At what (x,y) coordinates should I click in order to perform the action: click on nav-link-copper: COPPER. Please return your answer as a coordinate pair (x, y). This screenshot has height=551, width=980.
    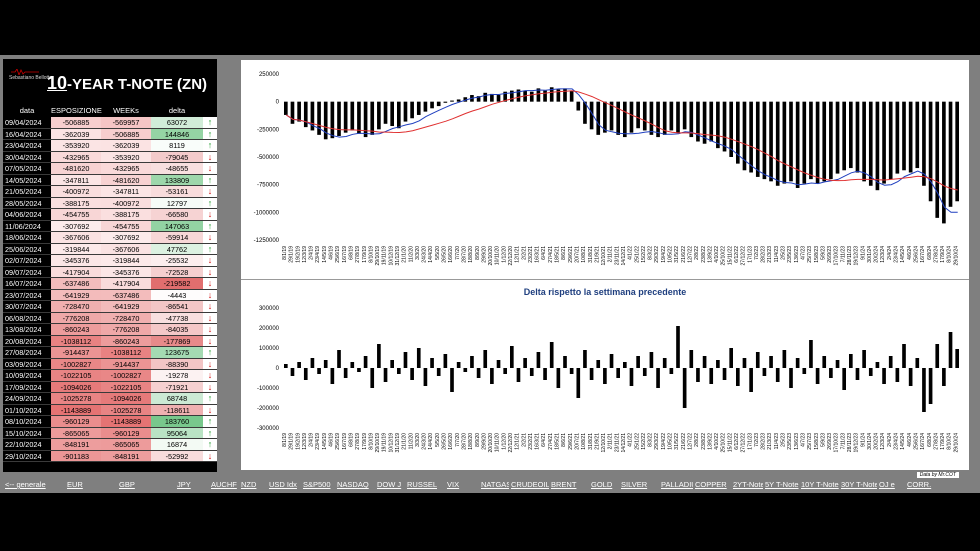
    Looking at the image, I should click on (711, 484).